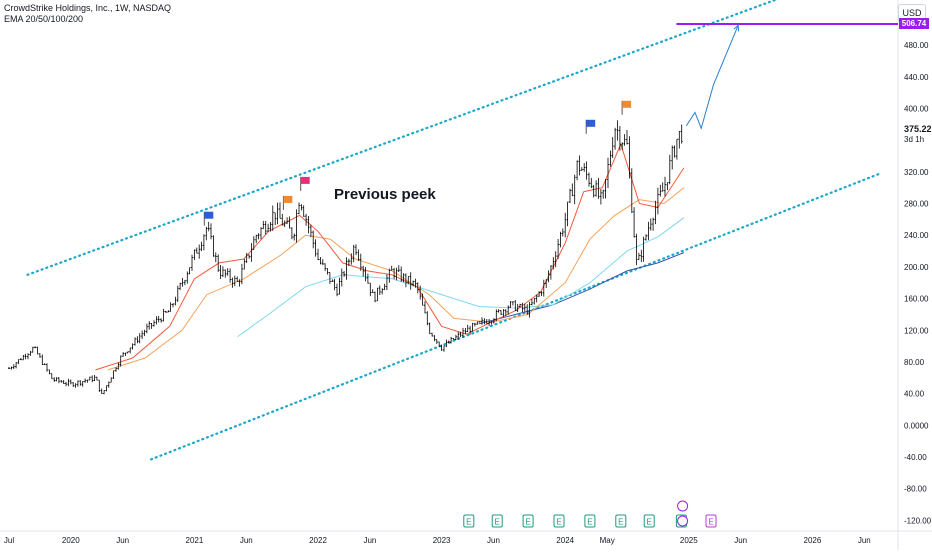  I want to click on projection-arrowhead, so click(736, 28).